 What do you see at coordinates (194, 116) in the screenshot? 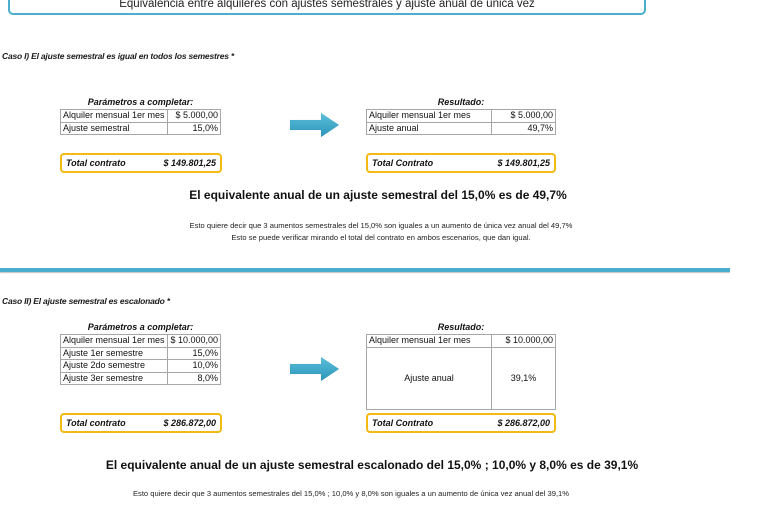
I see `rent-input: $ 5.000,00` at bounding box center [194, 116].